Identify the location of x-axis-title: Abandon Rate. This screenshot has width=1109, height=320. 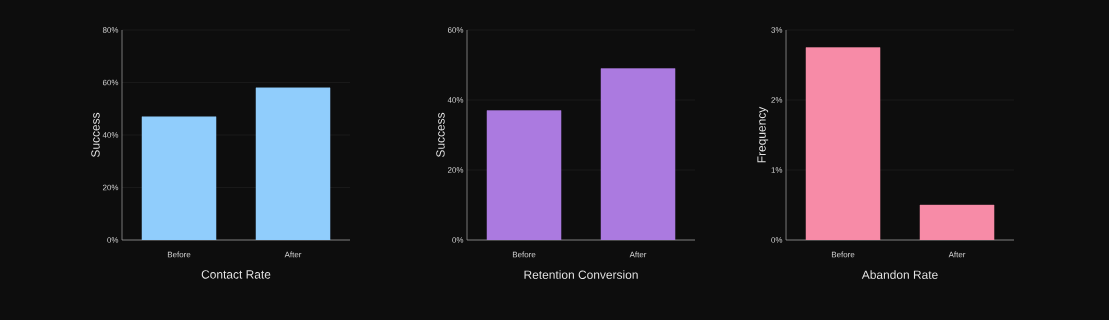
(899, 274).